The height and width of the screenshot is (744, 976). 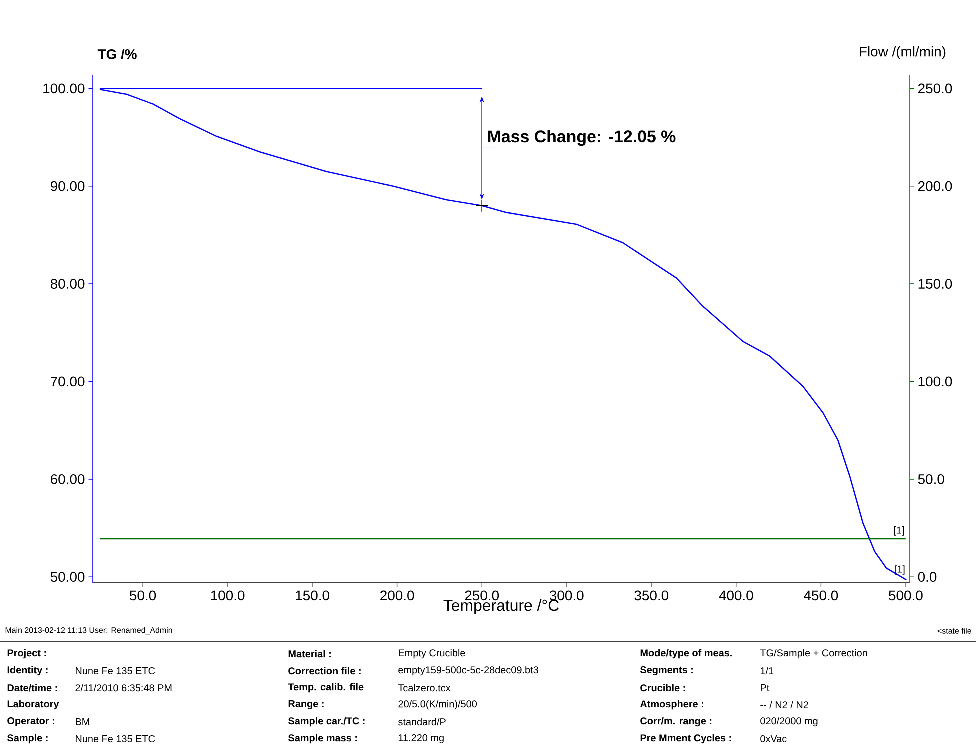 What do you see at coordinates (438, 705) in the screenshot?
I see `text: 20/5.0(K/min)/500` at bounding box center [438, 705].